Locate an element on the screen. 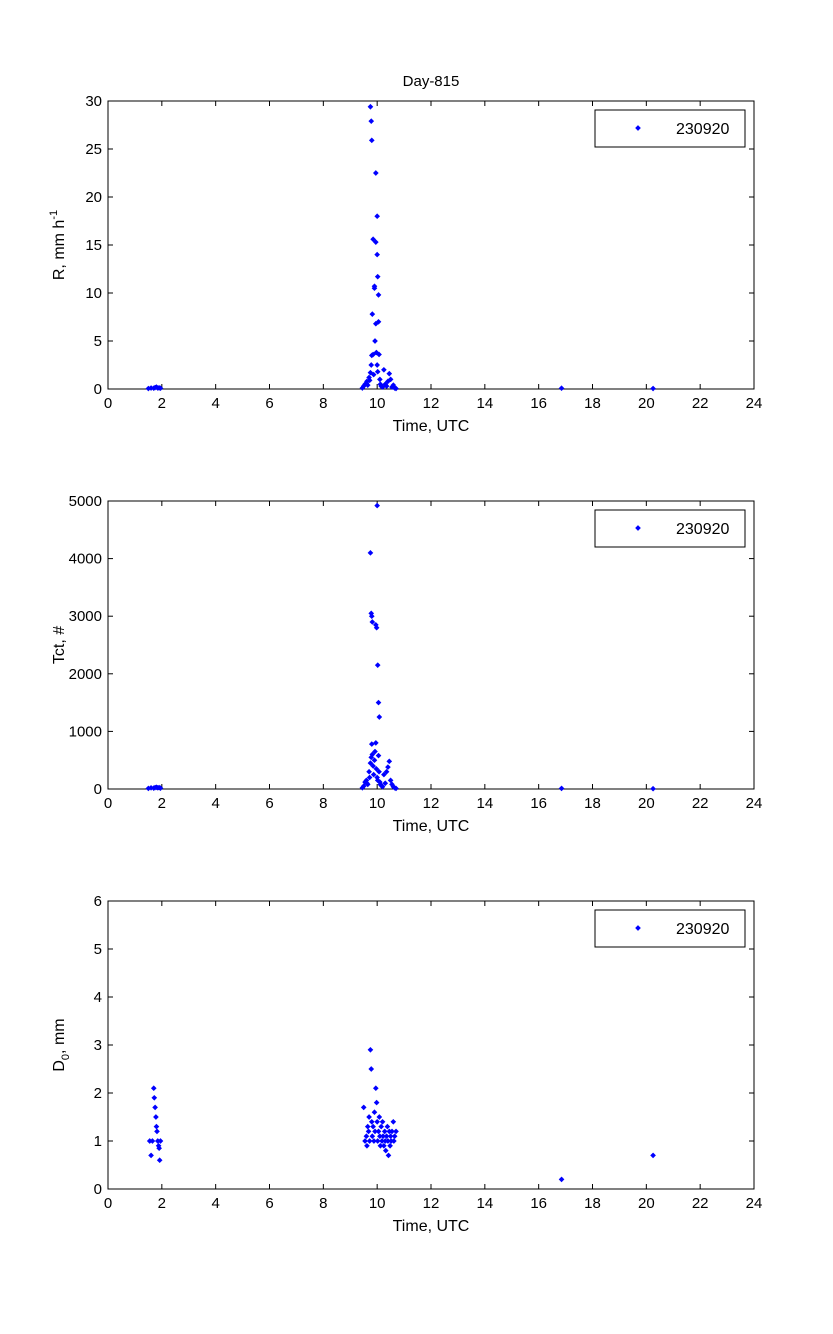 This screenshot has width=833, height=1334. y-axis-label-superscript: -1 is located at coordinates (54, 215).